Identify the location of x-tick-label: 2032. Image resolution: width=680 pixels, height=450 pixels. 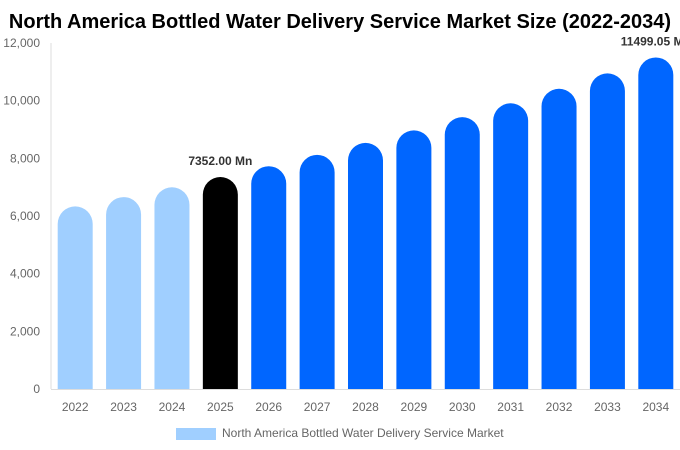
(559, 407).